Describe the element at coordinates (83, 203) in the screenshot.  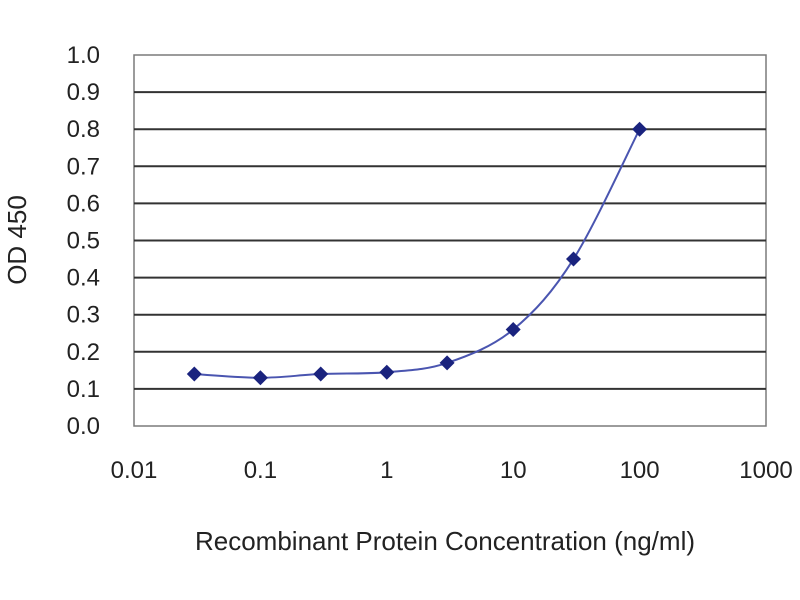
I see `y-tick-label: 0.6` at that location.